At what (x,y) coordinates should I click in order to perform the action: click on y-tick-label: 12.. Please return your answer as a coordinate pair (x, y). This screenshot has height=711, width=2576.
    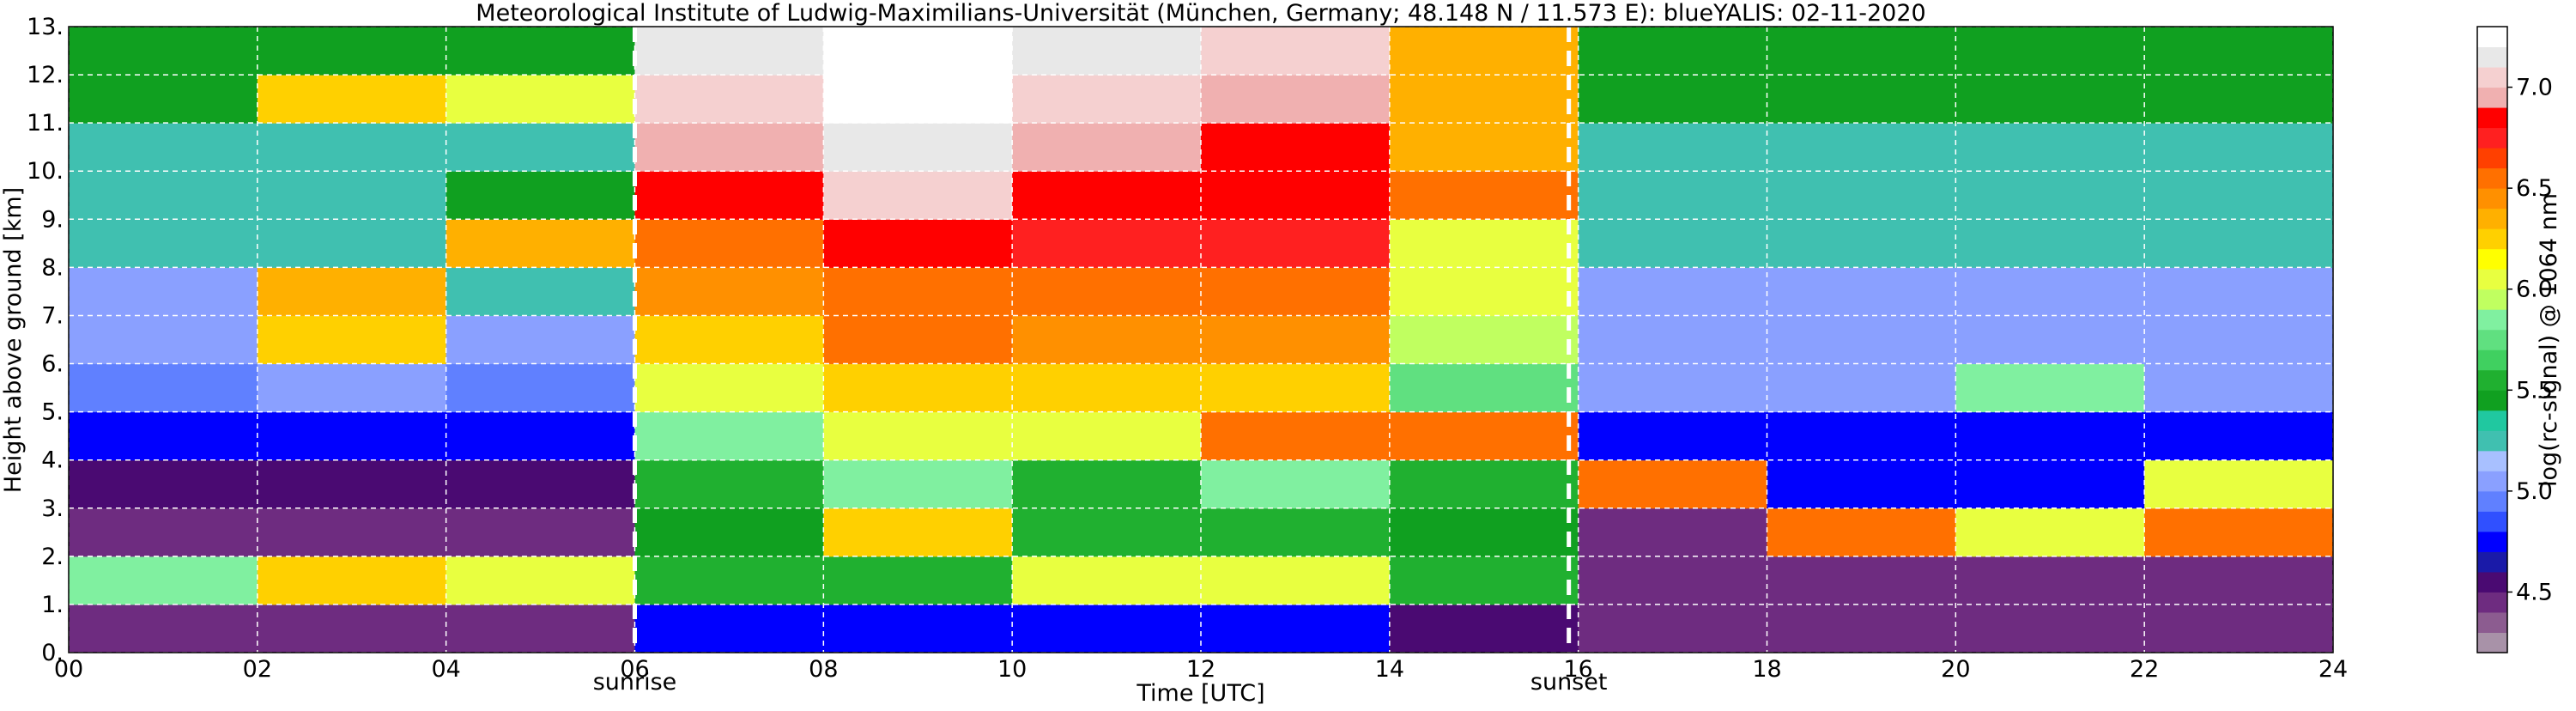
    Looking at the image, I should click on (45, 75).